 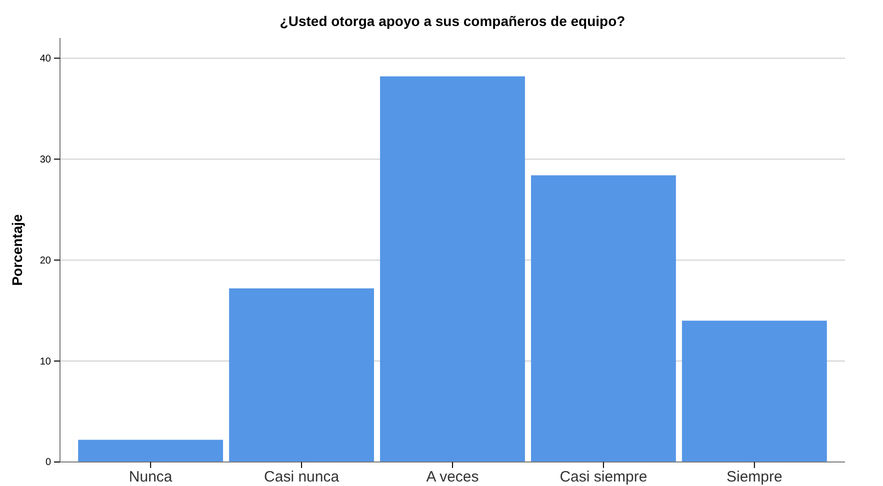 I want to click on x-tick-label: Nunca, so click(x=150, y=477).